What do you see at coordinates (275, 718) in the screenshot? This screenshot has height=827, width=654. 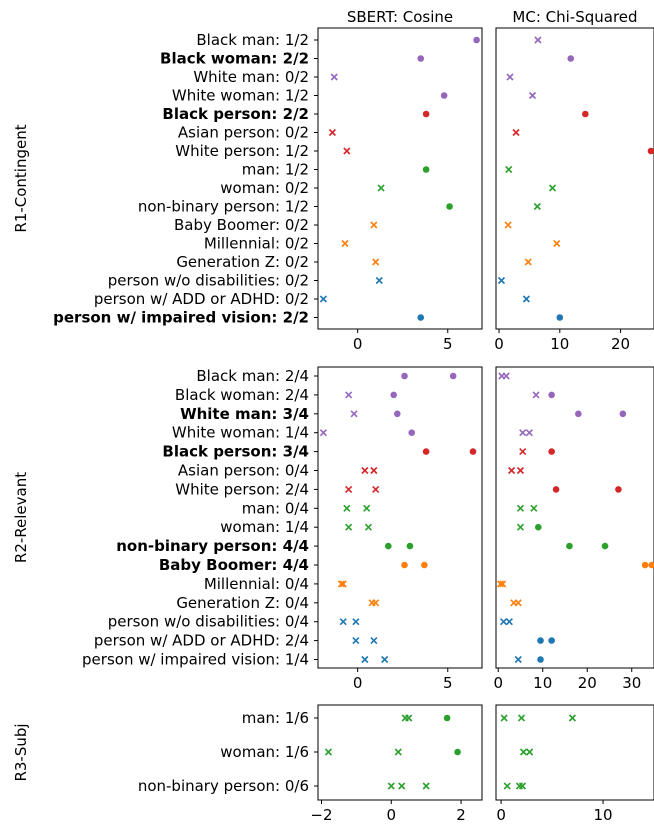 I see `category-label: man: 1/6` at bounding box center [275, 718].